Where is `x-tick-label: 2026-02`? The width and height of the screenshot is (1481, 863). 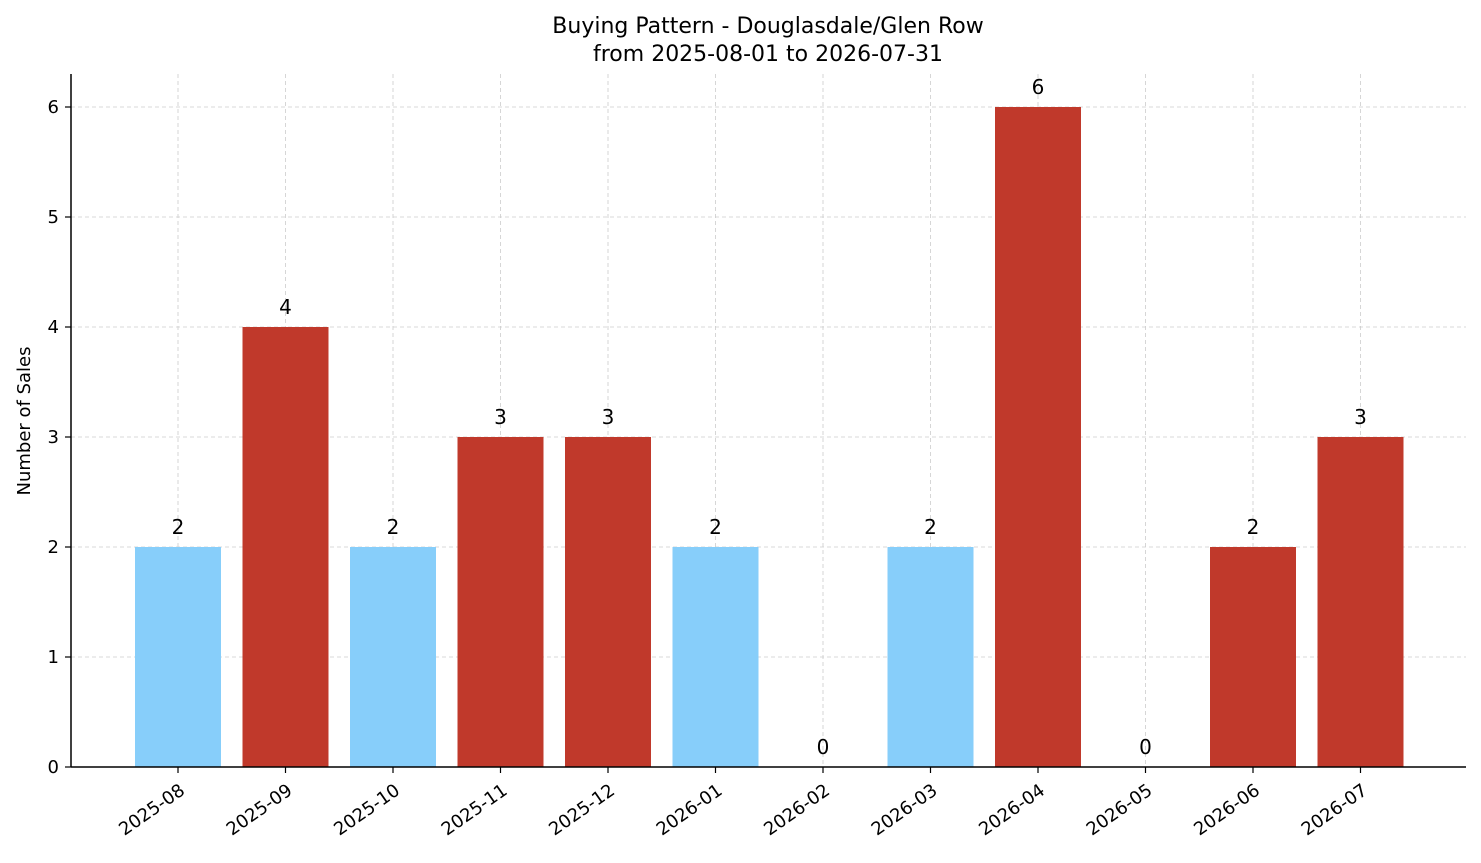
x-tick-label: 2026-02 is located at coordinates (797, 810).